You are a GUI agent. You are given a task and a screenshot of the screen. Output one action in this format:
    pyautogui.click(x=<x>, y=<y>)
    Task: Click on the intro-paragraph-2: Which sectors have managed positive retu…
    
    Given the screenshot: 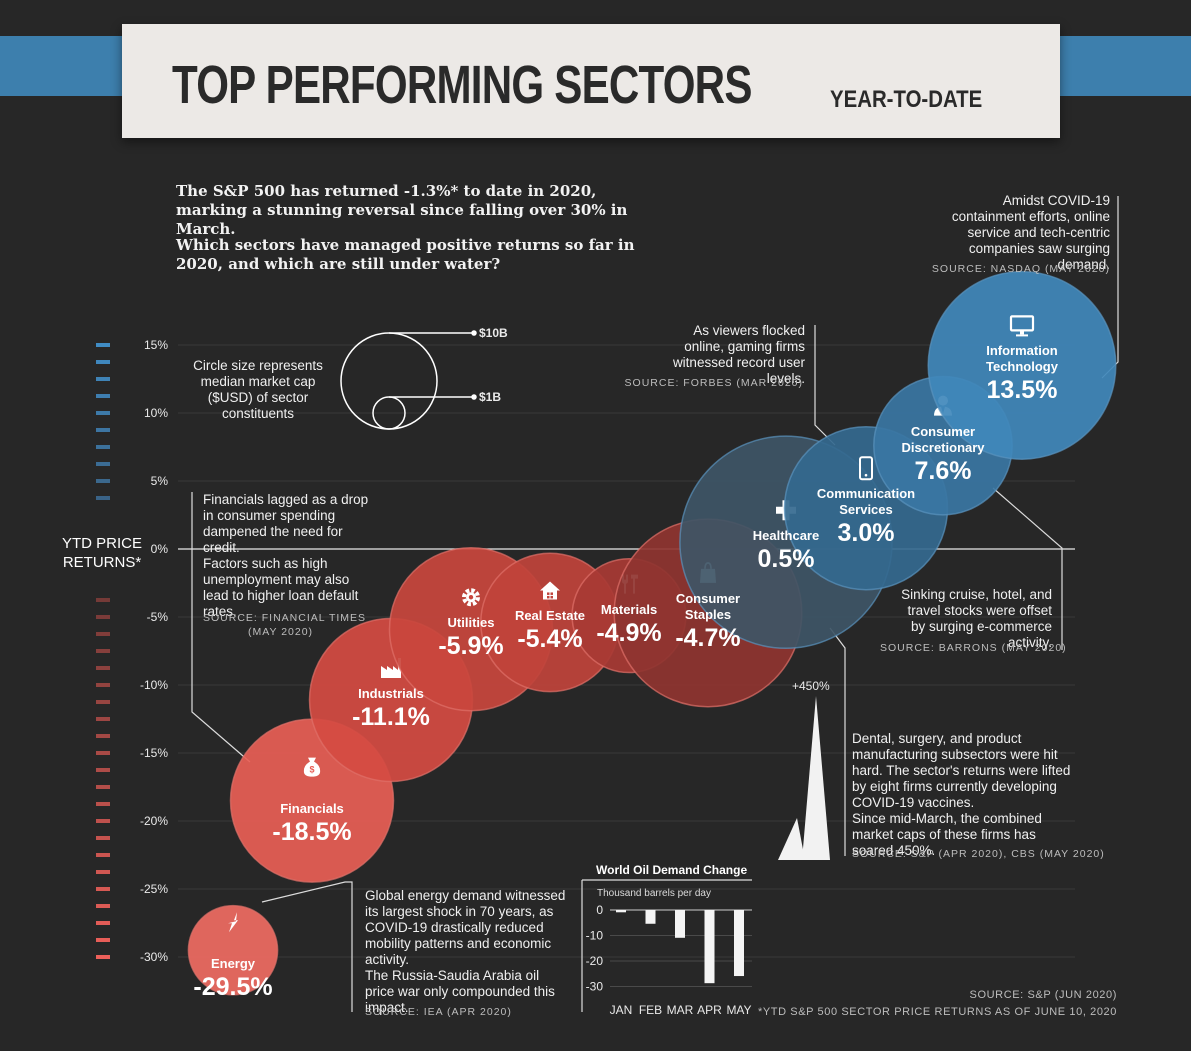 What is the action you would take?
    pyautogui.click(x=405, y=254)
    